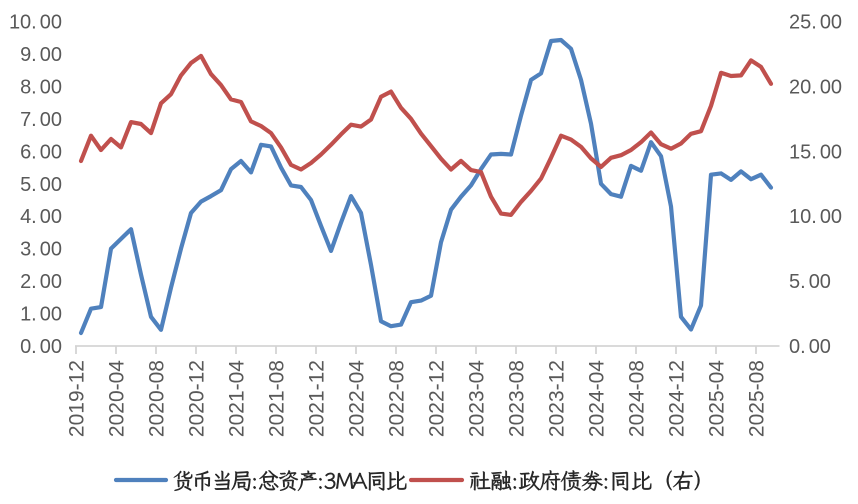 The width and height of the screenshot is (858, 504). I want to click on svg-text: 2023-08, so click(516, 398).